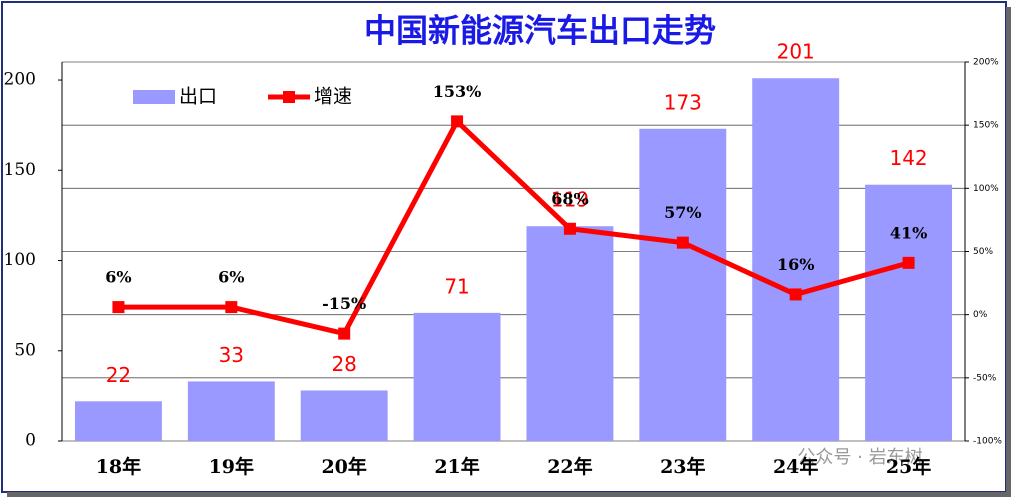  I want to click on y-tick-label: 0, so click(30, 441).